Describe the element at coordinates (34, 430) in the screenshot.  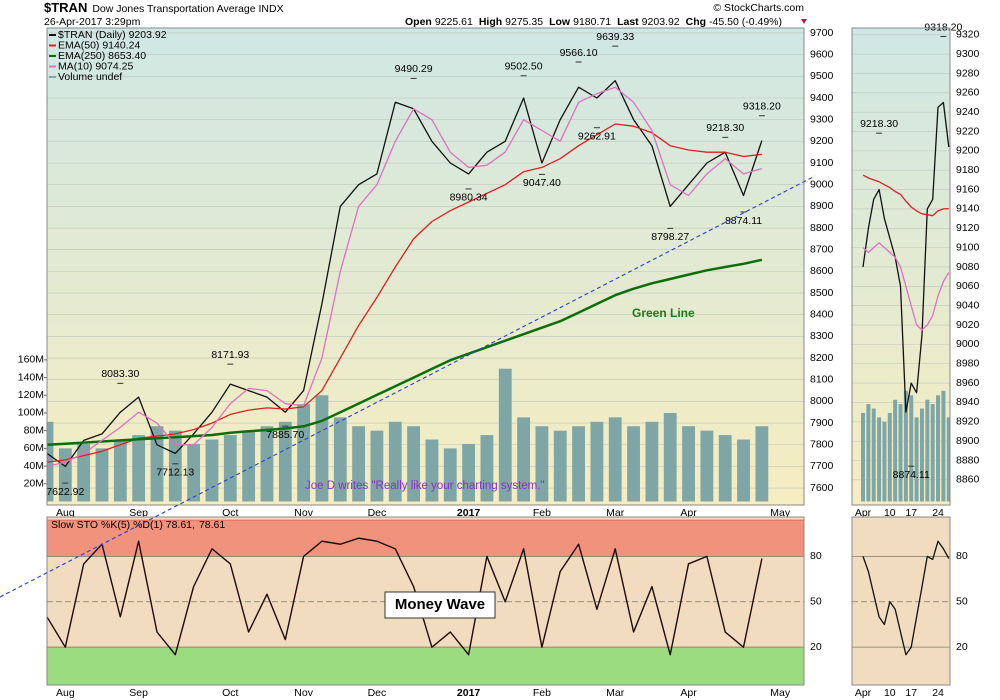
I see `y2-tick-label: 80M` at that location.